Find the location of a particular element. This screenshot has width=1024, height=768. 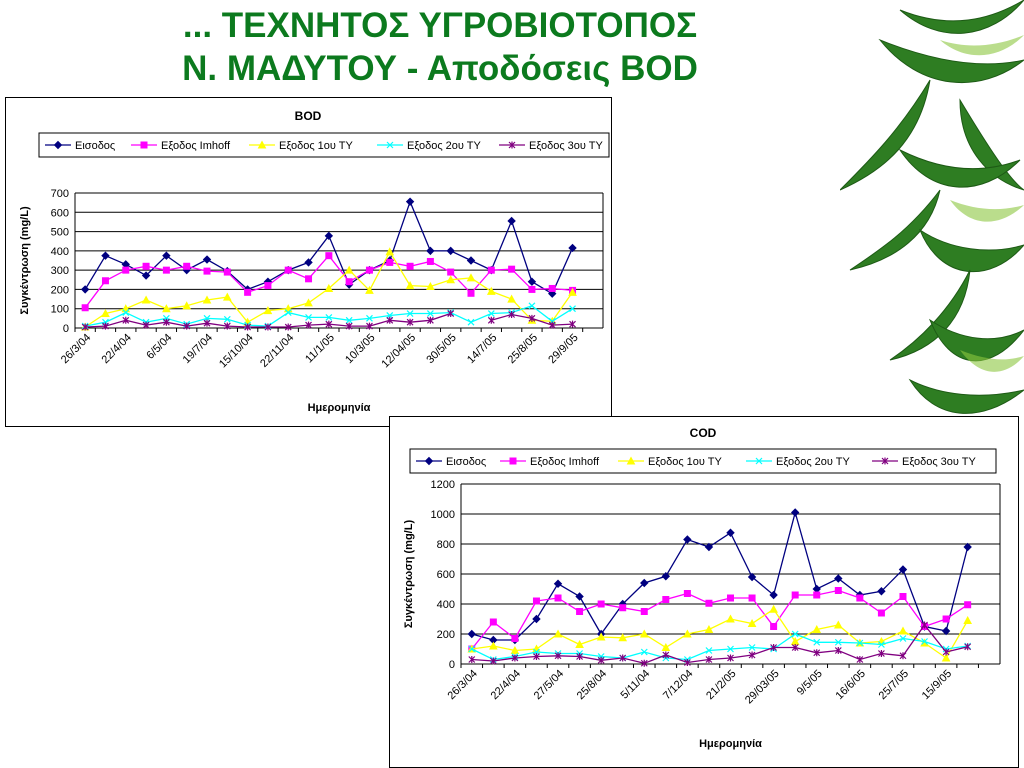

legend-label-4: Εξοδος 3ου ΤΥ is located at coordinates (939, 462).